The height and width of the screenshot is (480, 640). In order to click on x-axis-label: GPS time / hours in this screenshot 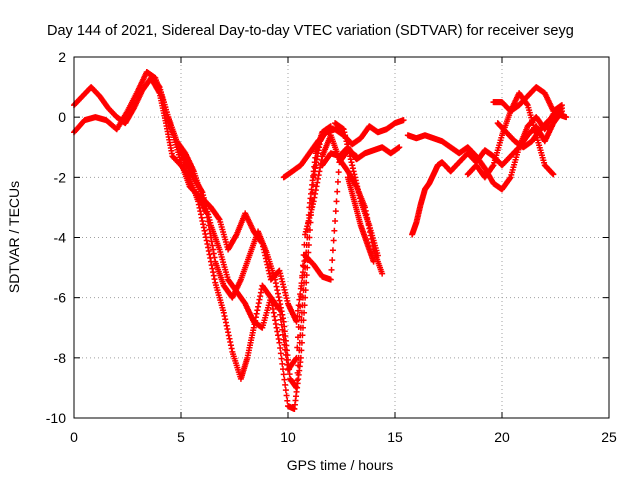, I will do `click(340, 465)`.